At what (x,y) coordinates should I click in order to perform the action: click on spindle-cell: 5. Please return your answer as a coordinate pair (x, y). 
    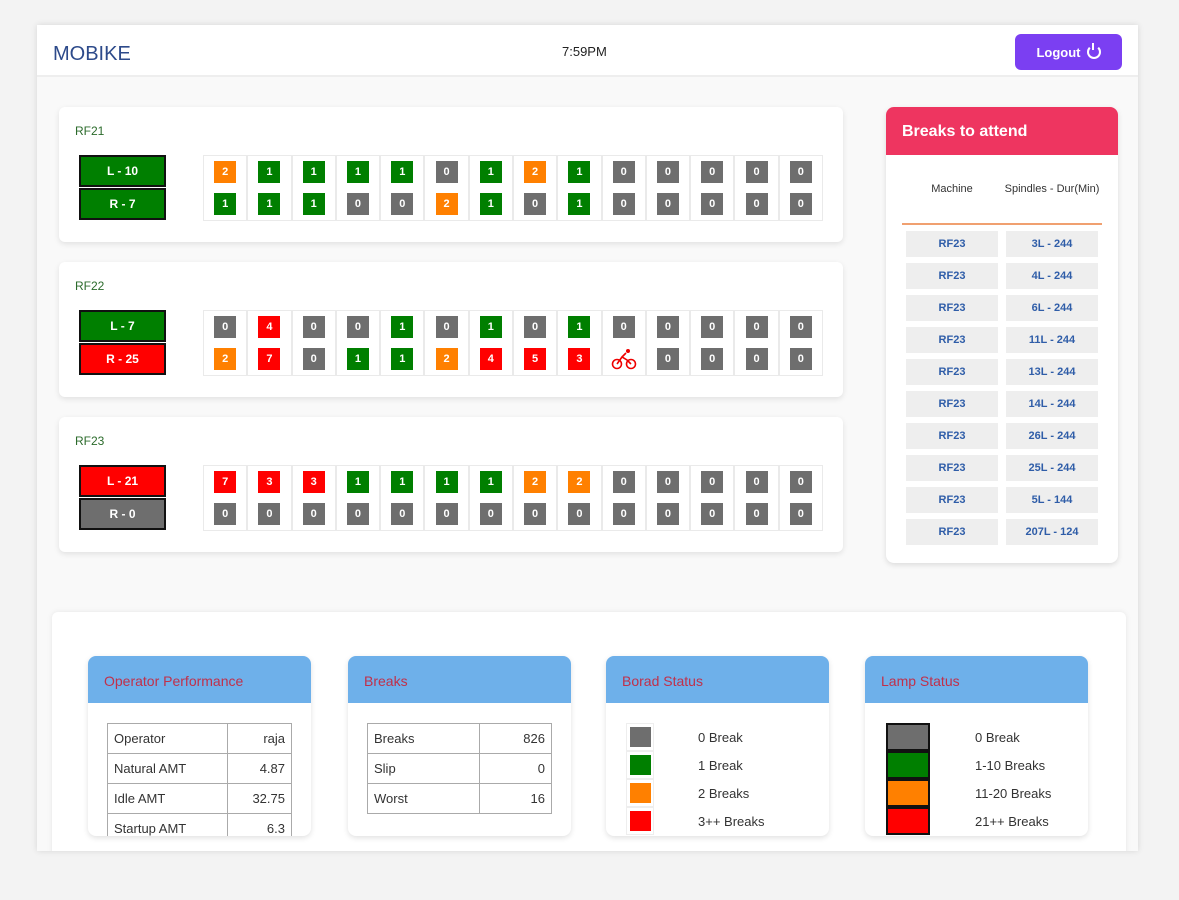
    Looking at the image, I should click on (535, 359).